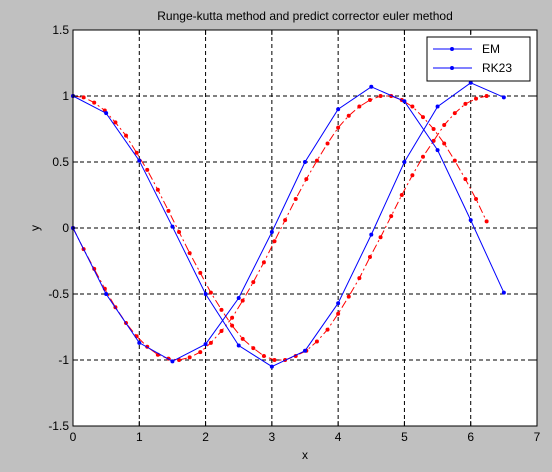  What do you see at coordinates (205, 437) in the screenshot?
I see `x-tick-label: 2` at bounding box center [205, 437].